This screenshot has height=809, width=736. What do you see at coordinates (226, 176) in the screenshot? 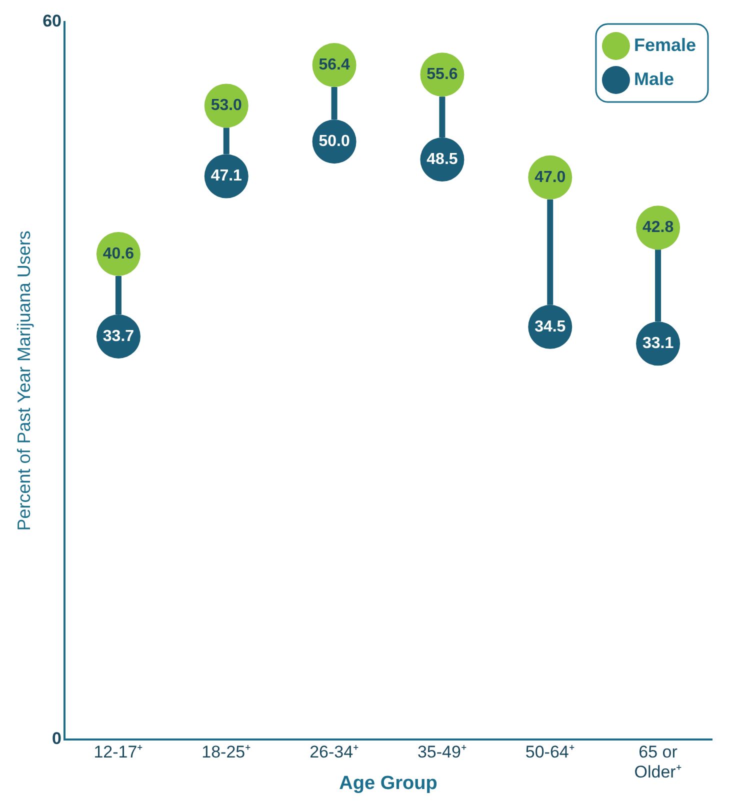
I see `data-label: 47.1` at bounding box center [226, 176].